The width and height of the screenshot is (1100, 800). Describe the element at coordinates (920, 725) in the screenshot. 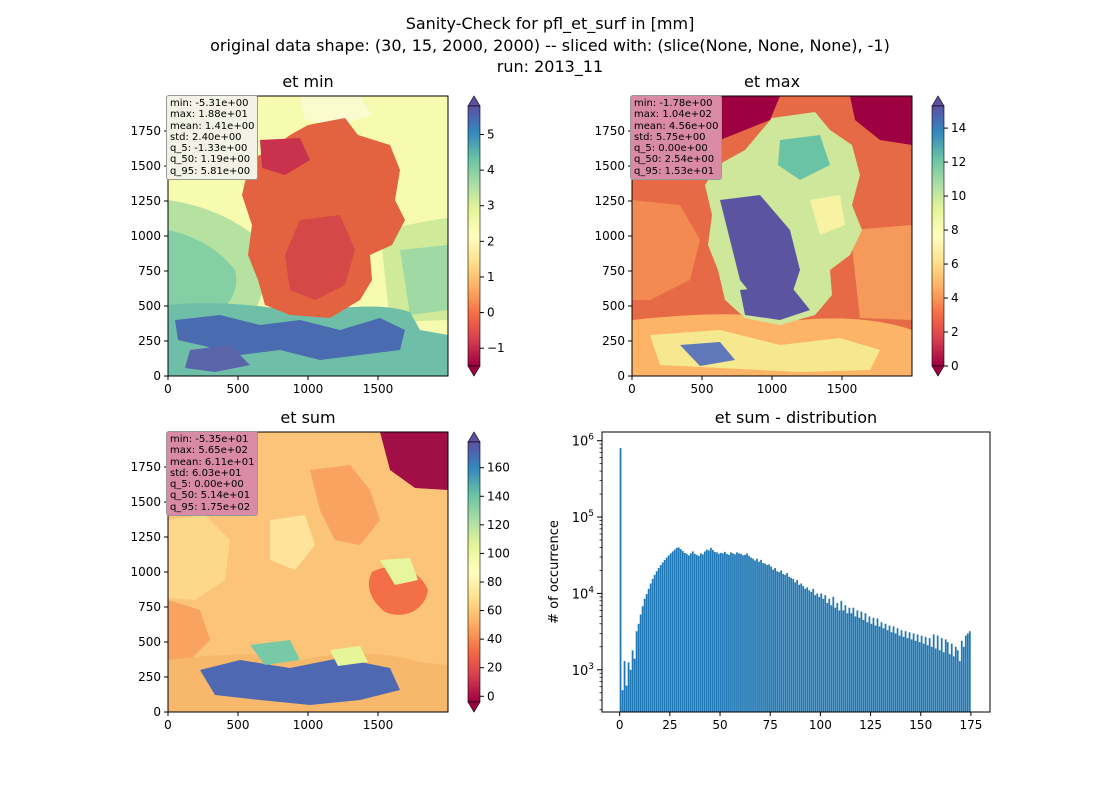

I see `distribution-xtick-label: 150` at that location.